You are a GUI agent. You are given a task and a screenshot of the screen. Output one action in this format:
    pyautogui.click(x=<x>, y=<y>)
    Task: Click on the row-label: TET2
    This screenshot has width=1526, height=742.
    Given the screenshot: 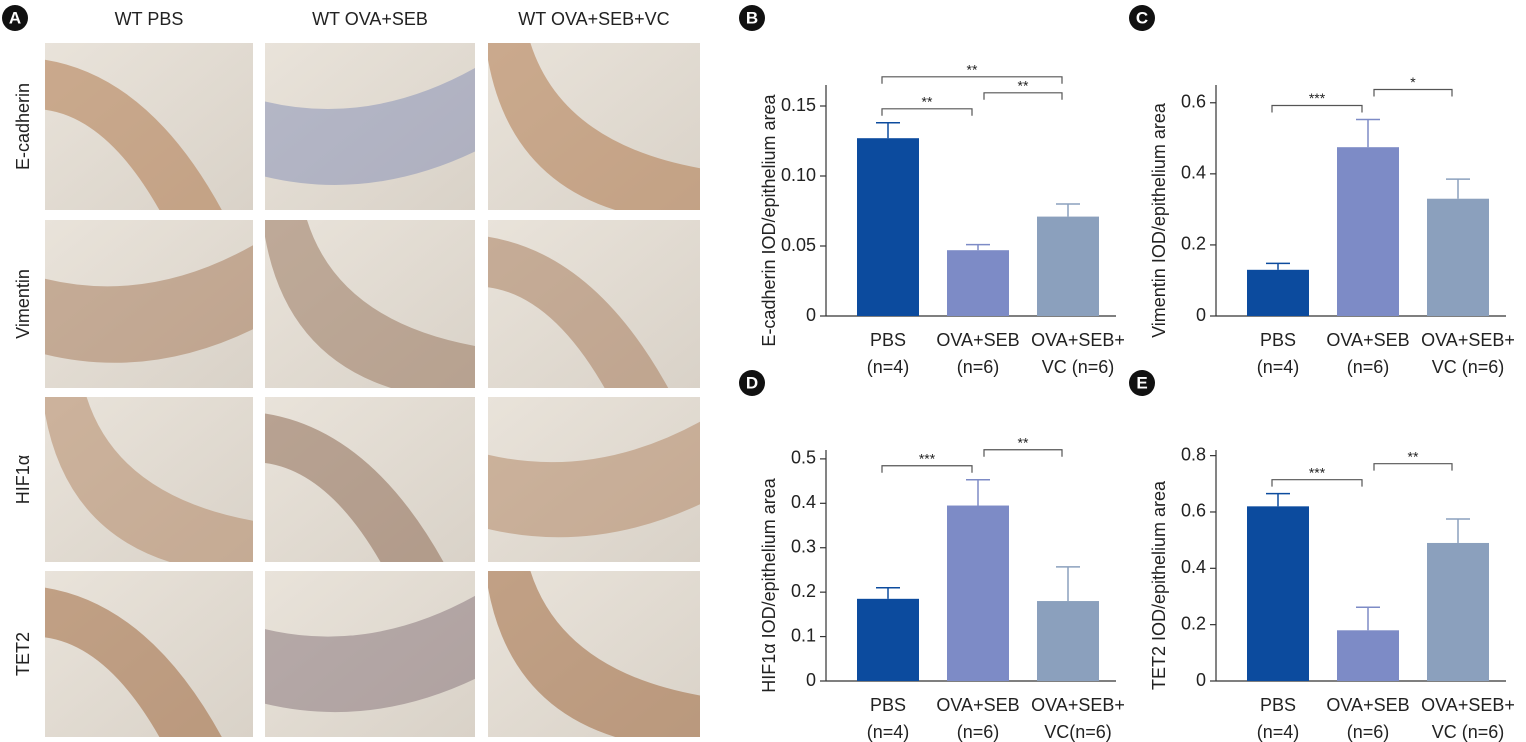 What is the action you would take?
    pyautogui.click(x=23, y=654)
    